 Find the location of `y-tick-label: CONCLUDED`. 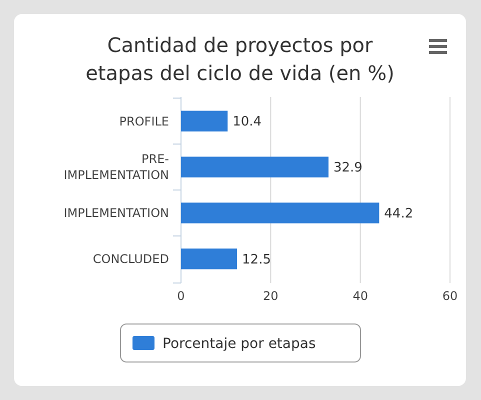

y-tick-label: CONCLUDED is located at coordinates (130, 259).